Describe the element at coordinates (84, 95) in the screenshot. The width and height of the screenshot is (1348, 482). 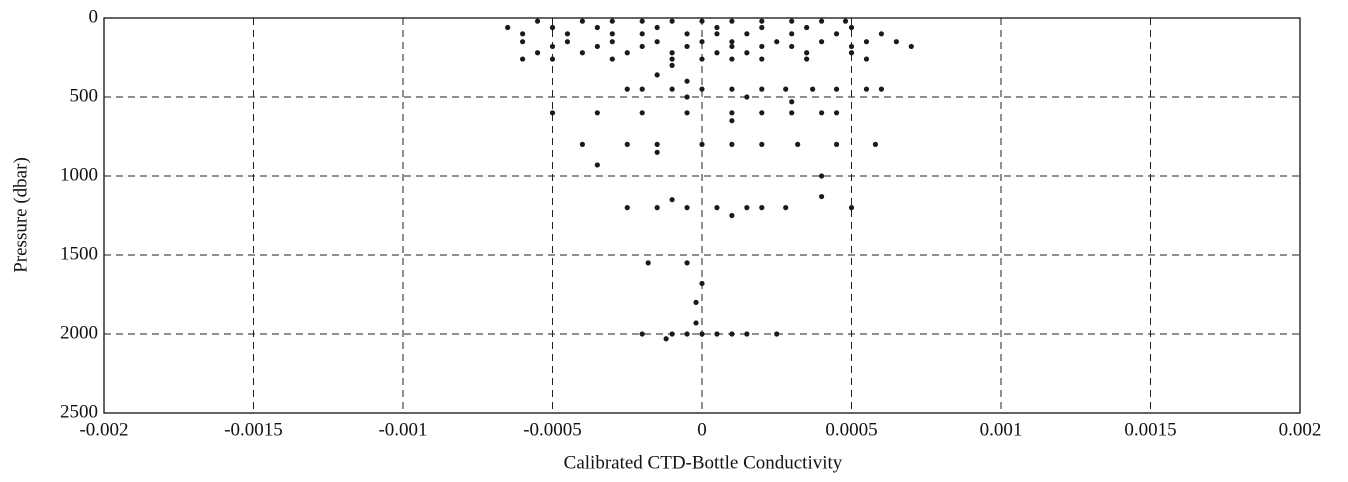
I see `y-tick-label: 500` at that location.